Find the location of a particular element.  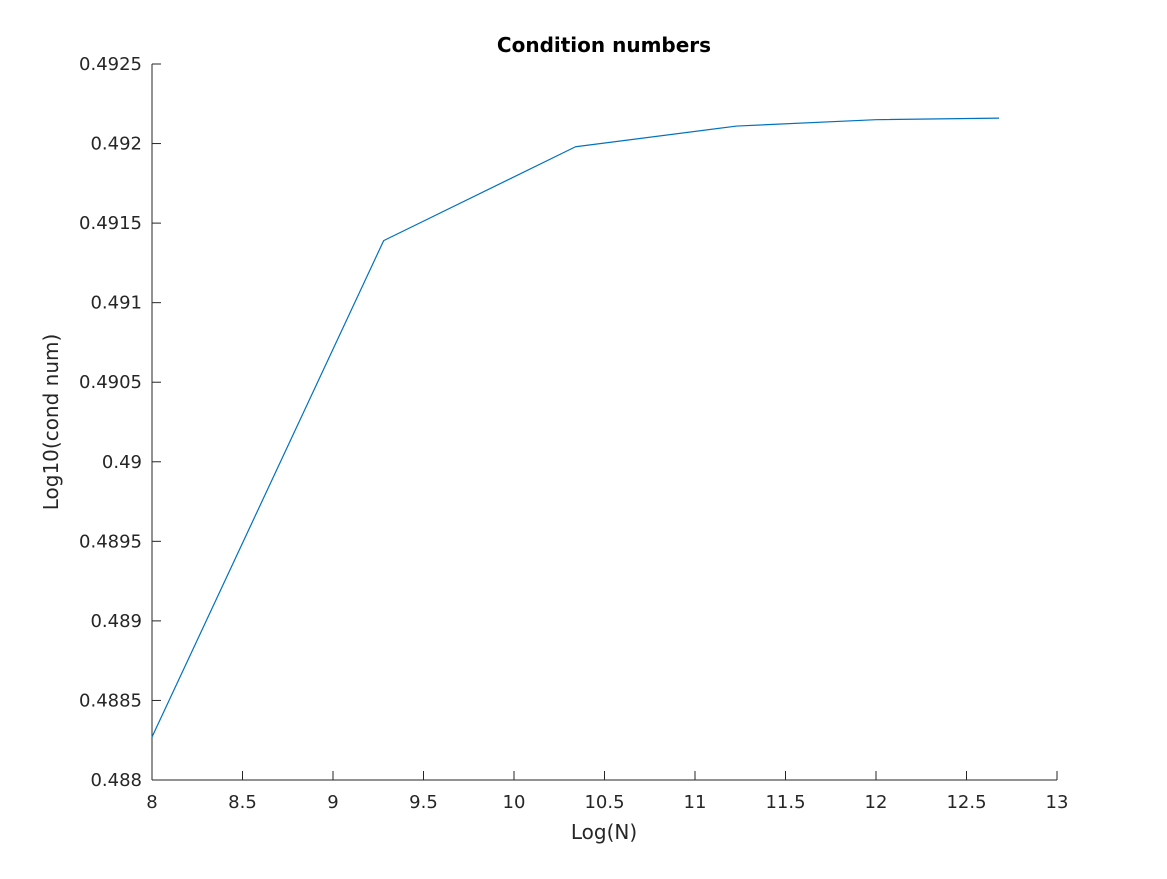

y-tick-label: 0.4885 is located at coordinates (110, 700).